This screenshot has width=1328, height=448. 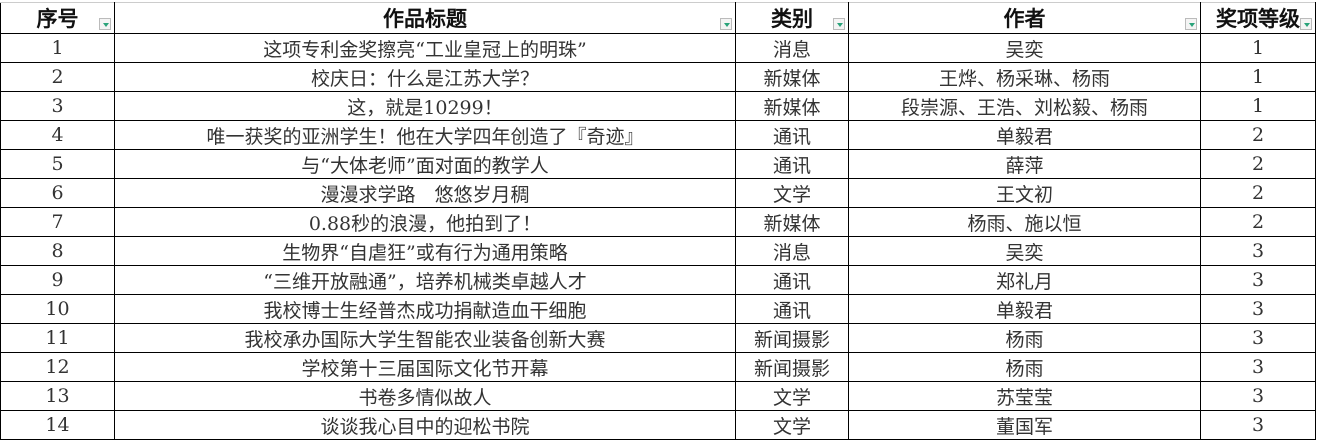 What do you see at coordinates (425, 48) in the screenshot?
I see `cell-title: 这项专利金奖擦亮“工业皇冠上的明珠”` at bounding box center [425, 48].